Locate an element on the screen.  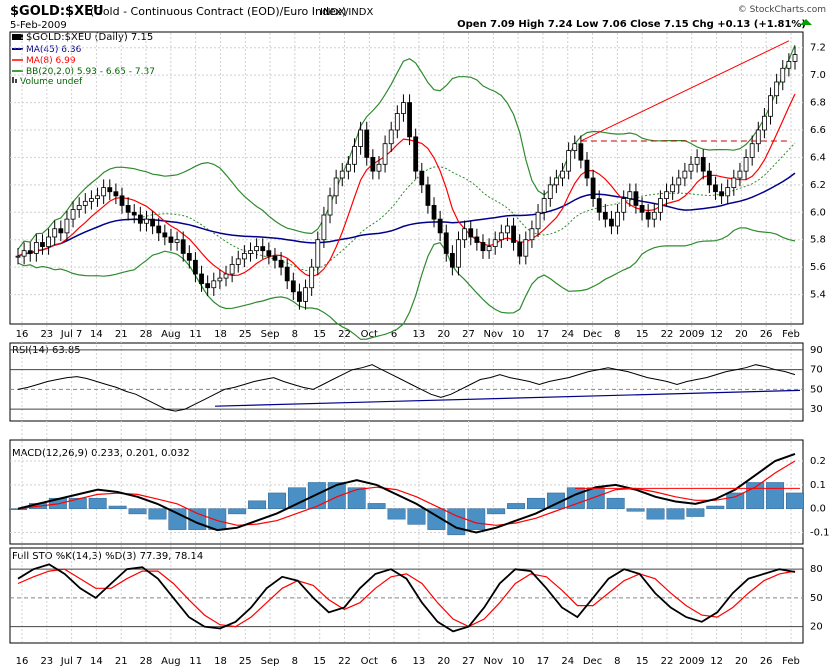
x-tick-label-bottom: Dec is located at coordinates (592, 661).